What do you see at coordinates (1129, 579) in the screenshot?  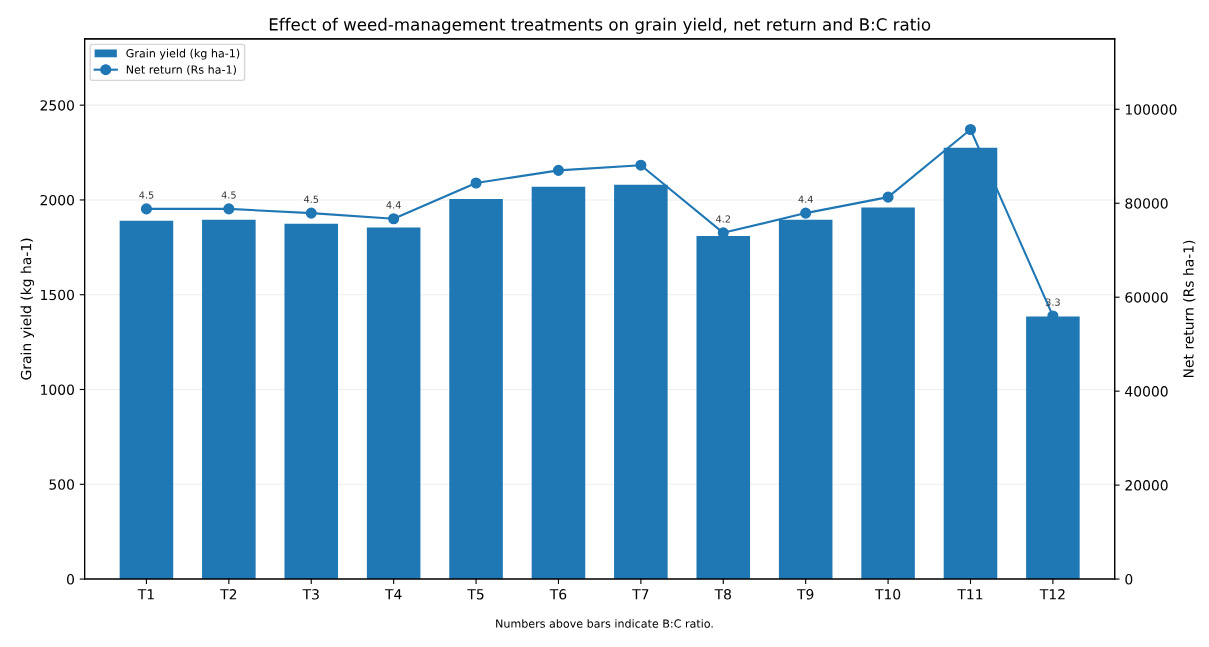 I see `y2-tick-label: 0` at bounding box center [1129, 579].